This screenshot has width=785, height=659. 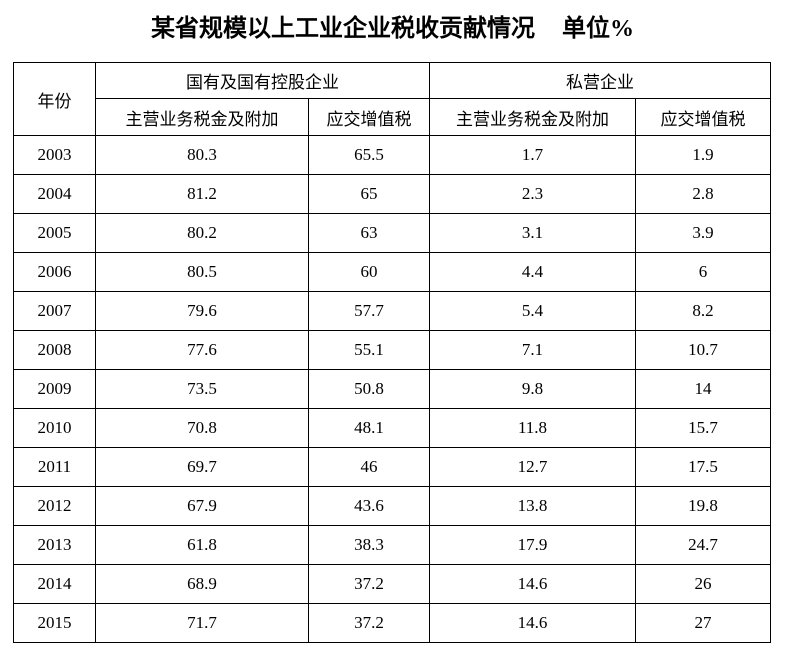 I want to click on year-cell: 2006, so click(x=54, y=272).